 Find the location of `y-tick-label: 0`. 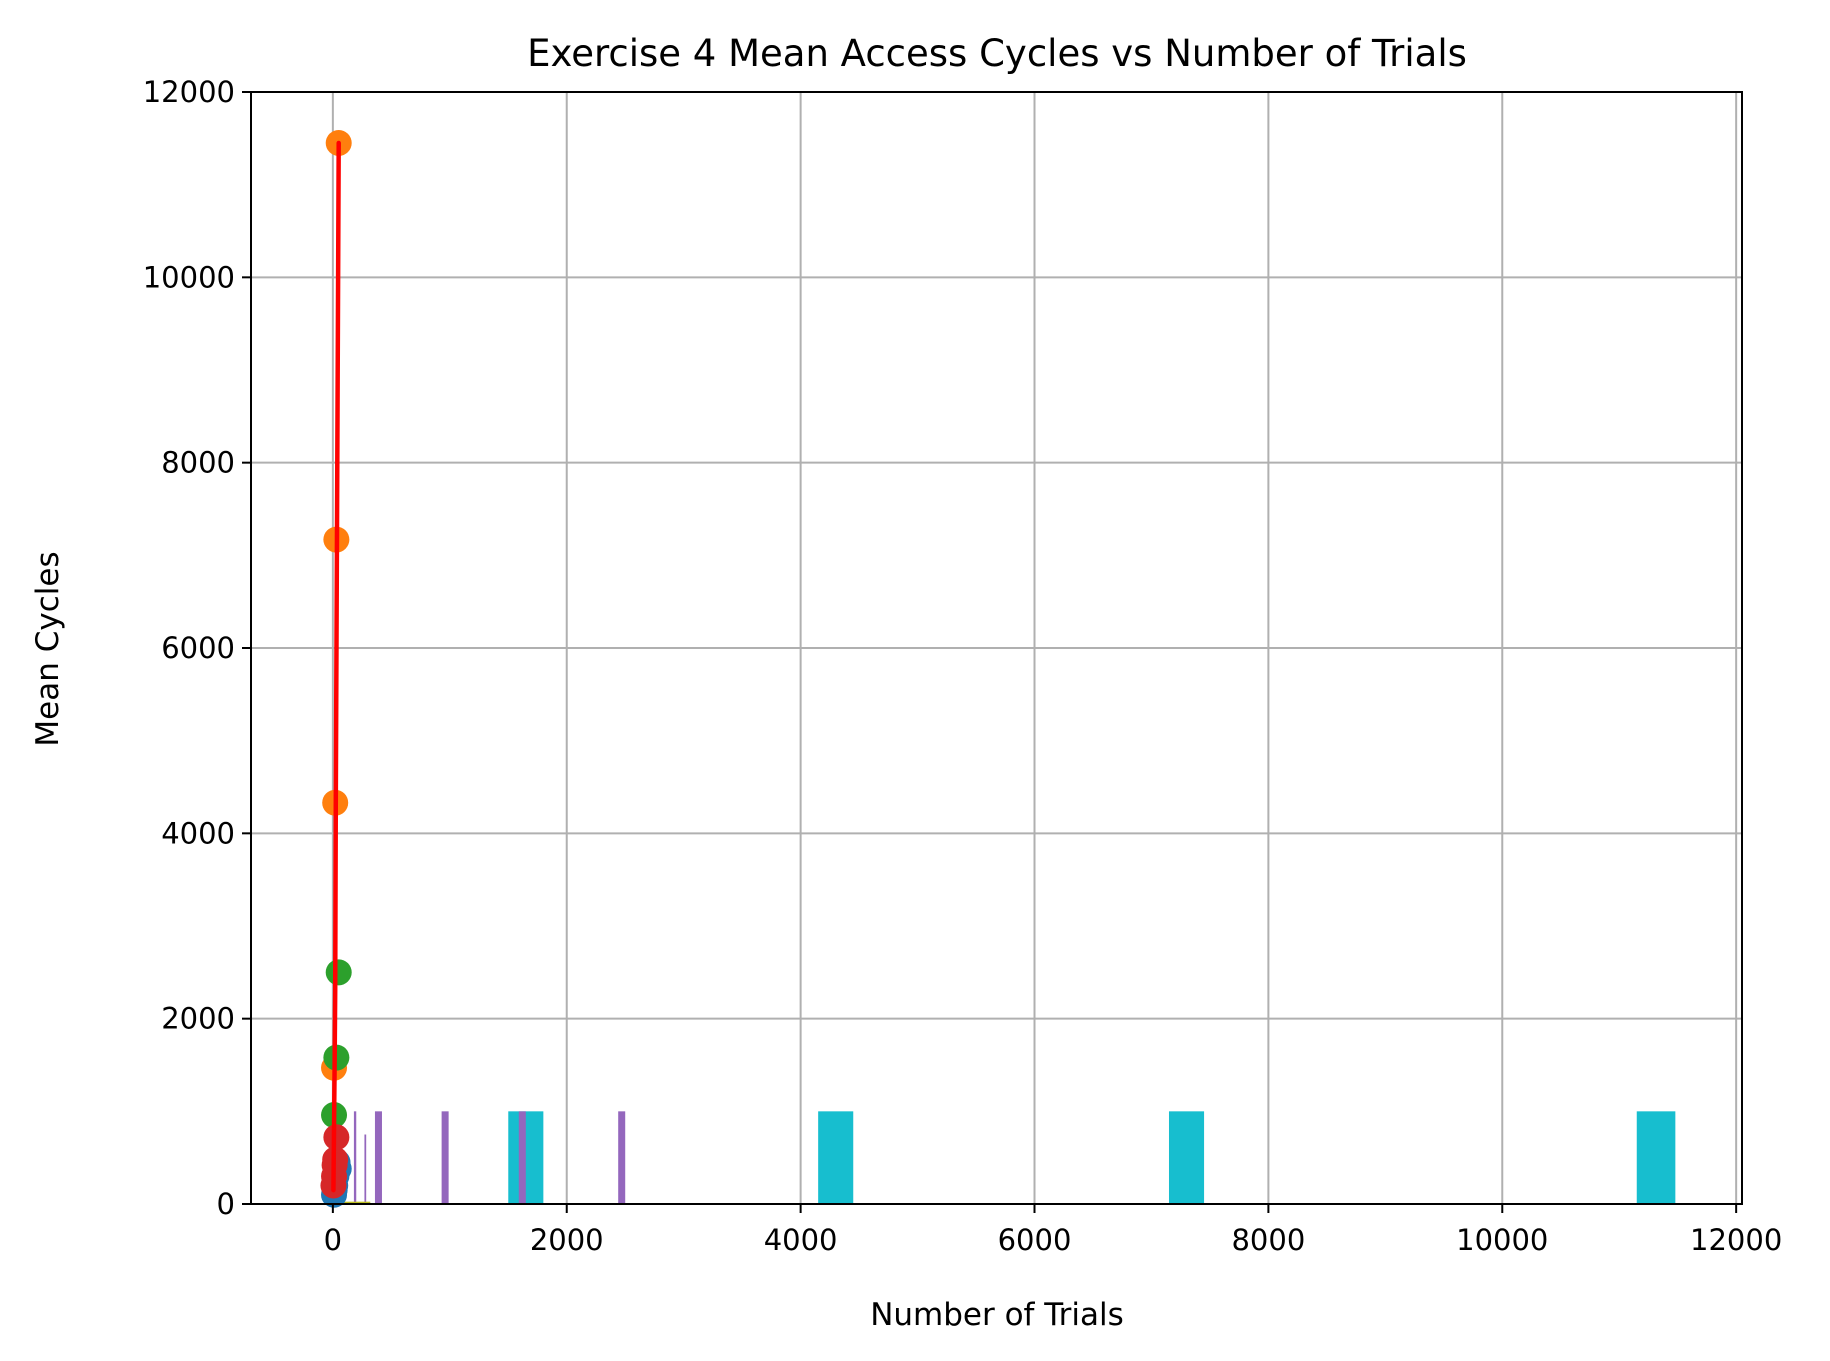

y-tick-label: 0 is located at coordinates (226, 1204).